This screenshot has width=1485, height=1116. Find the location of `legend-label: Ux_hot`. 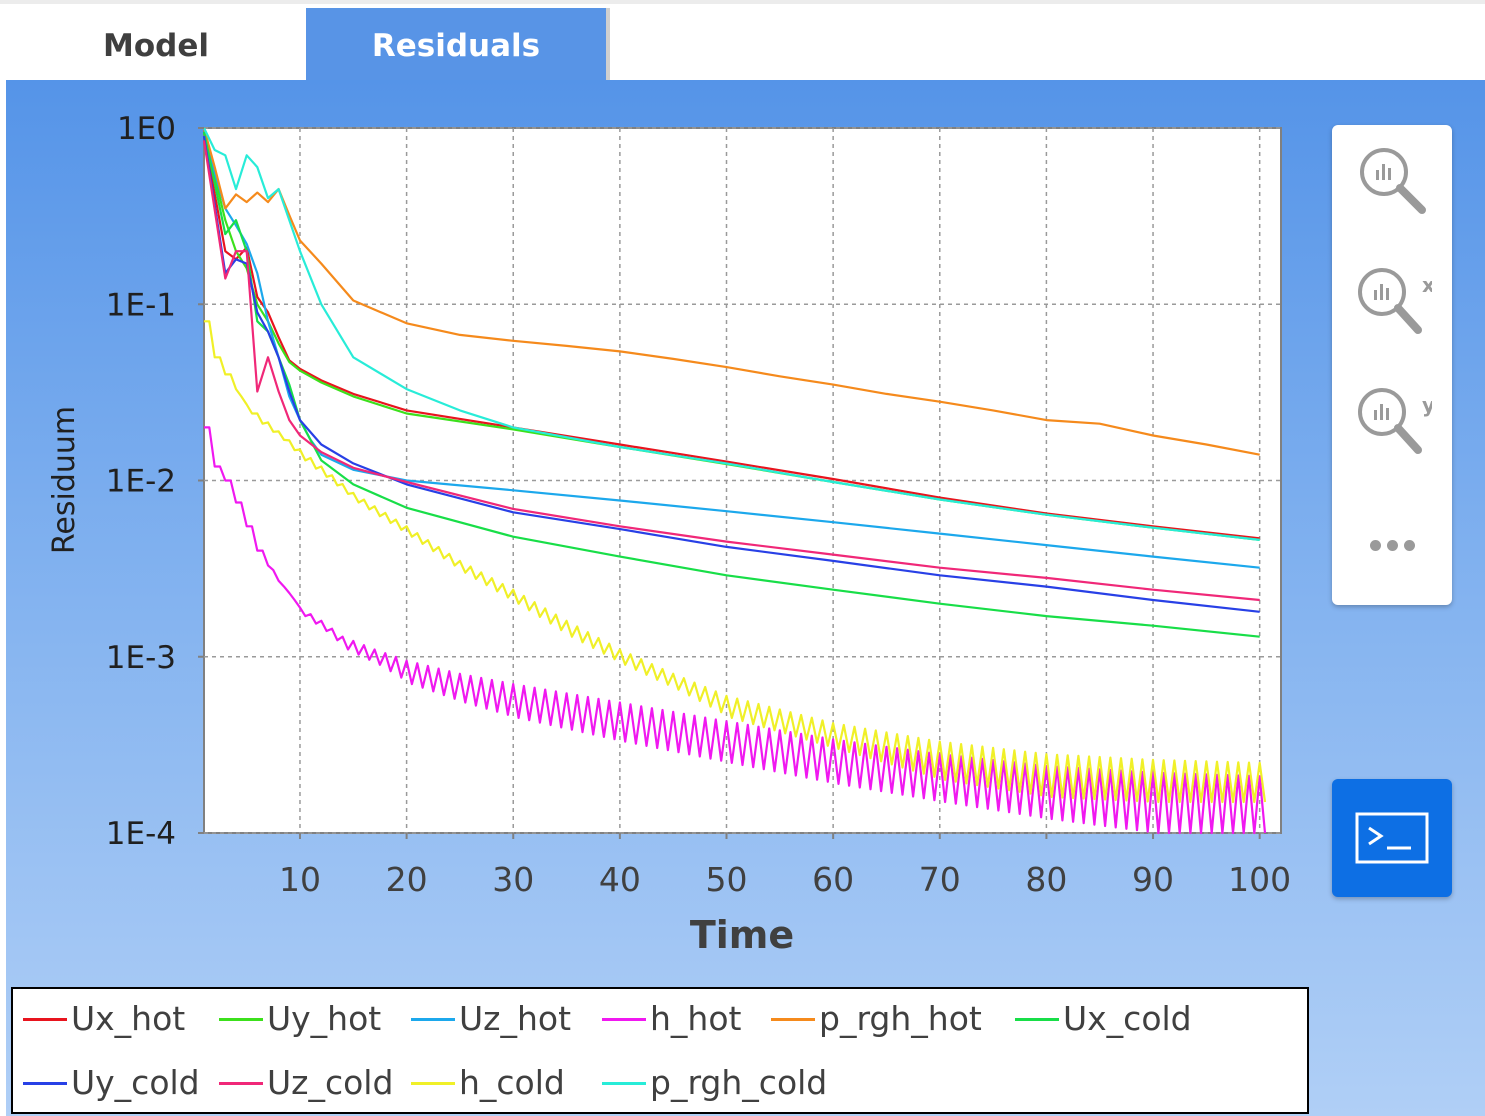

legend-label: Ux_hot is located at coordinates (128, 1018).